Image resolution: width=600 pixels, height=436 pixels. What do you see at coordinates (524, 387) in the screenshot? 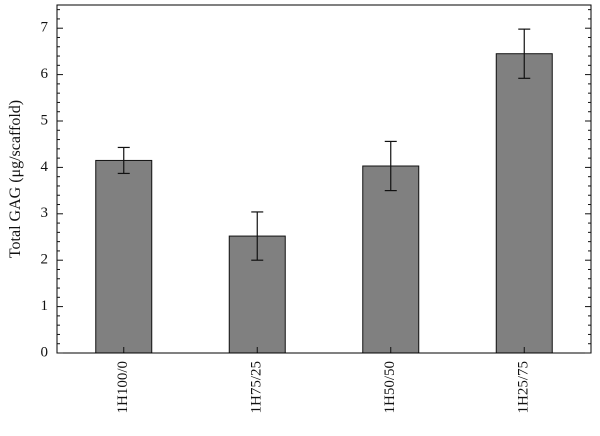
I see `x-tick-label-1H25/75: 1H25/75` at bounding box center [524, 387].